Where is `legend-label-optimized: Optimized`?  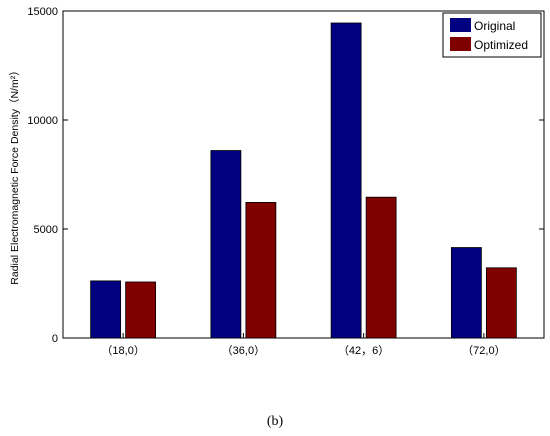 legend-label-optimized: Optimized is located at coordinates (501, 45).